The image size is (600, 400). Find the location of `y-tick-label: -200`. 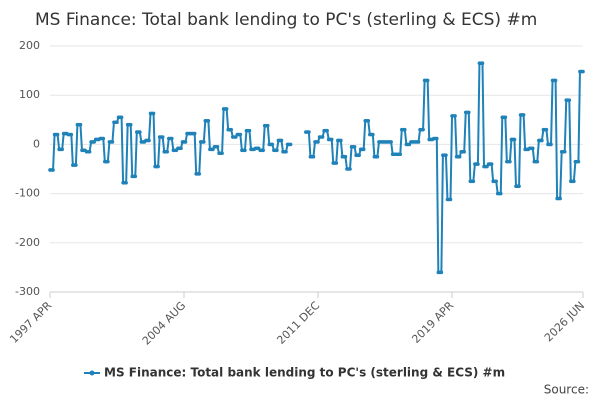

y-tick-label: -200 is located at coordinates (27, 242).